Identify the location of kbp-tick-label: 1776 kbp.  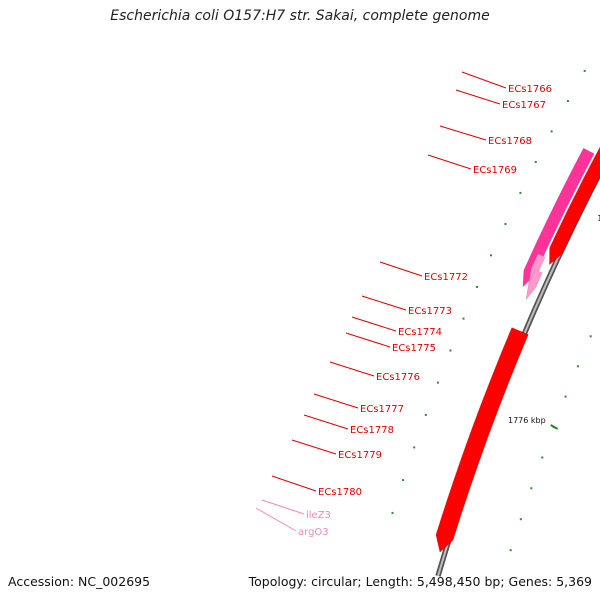
(527, 420).